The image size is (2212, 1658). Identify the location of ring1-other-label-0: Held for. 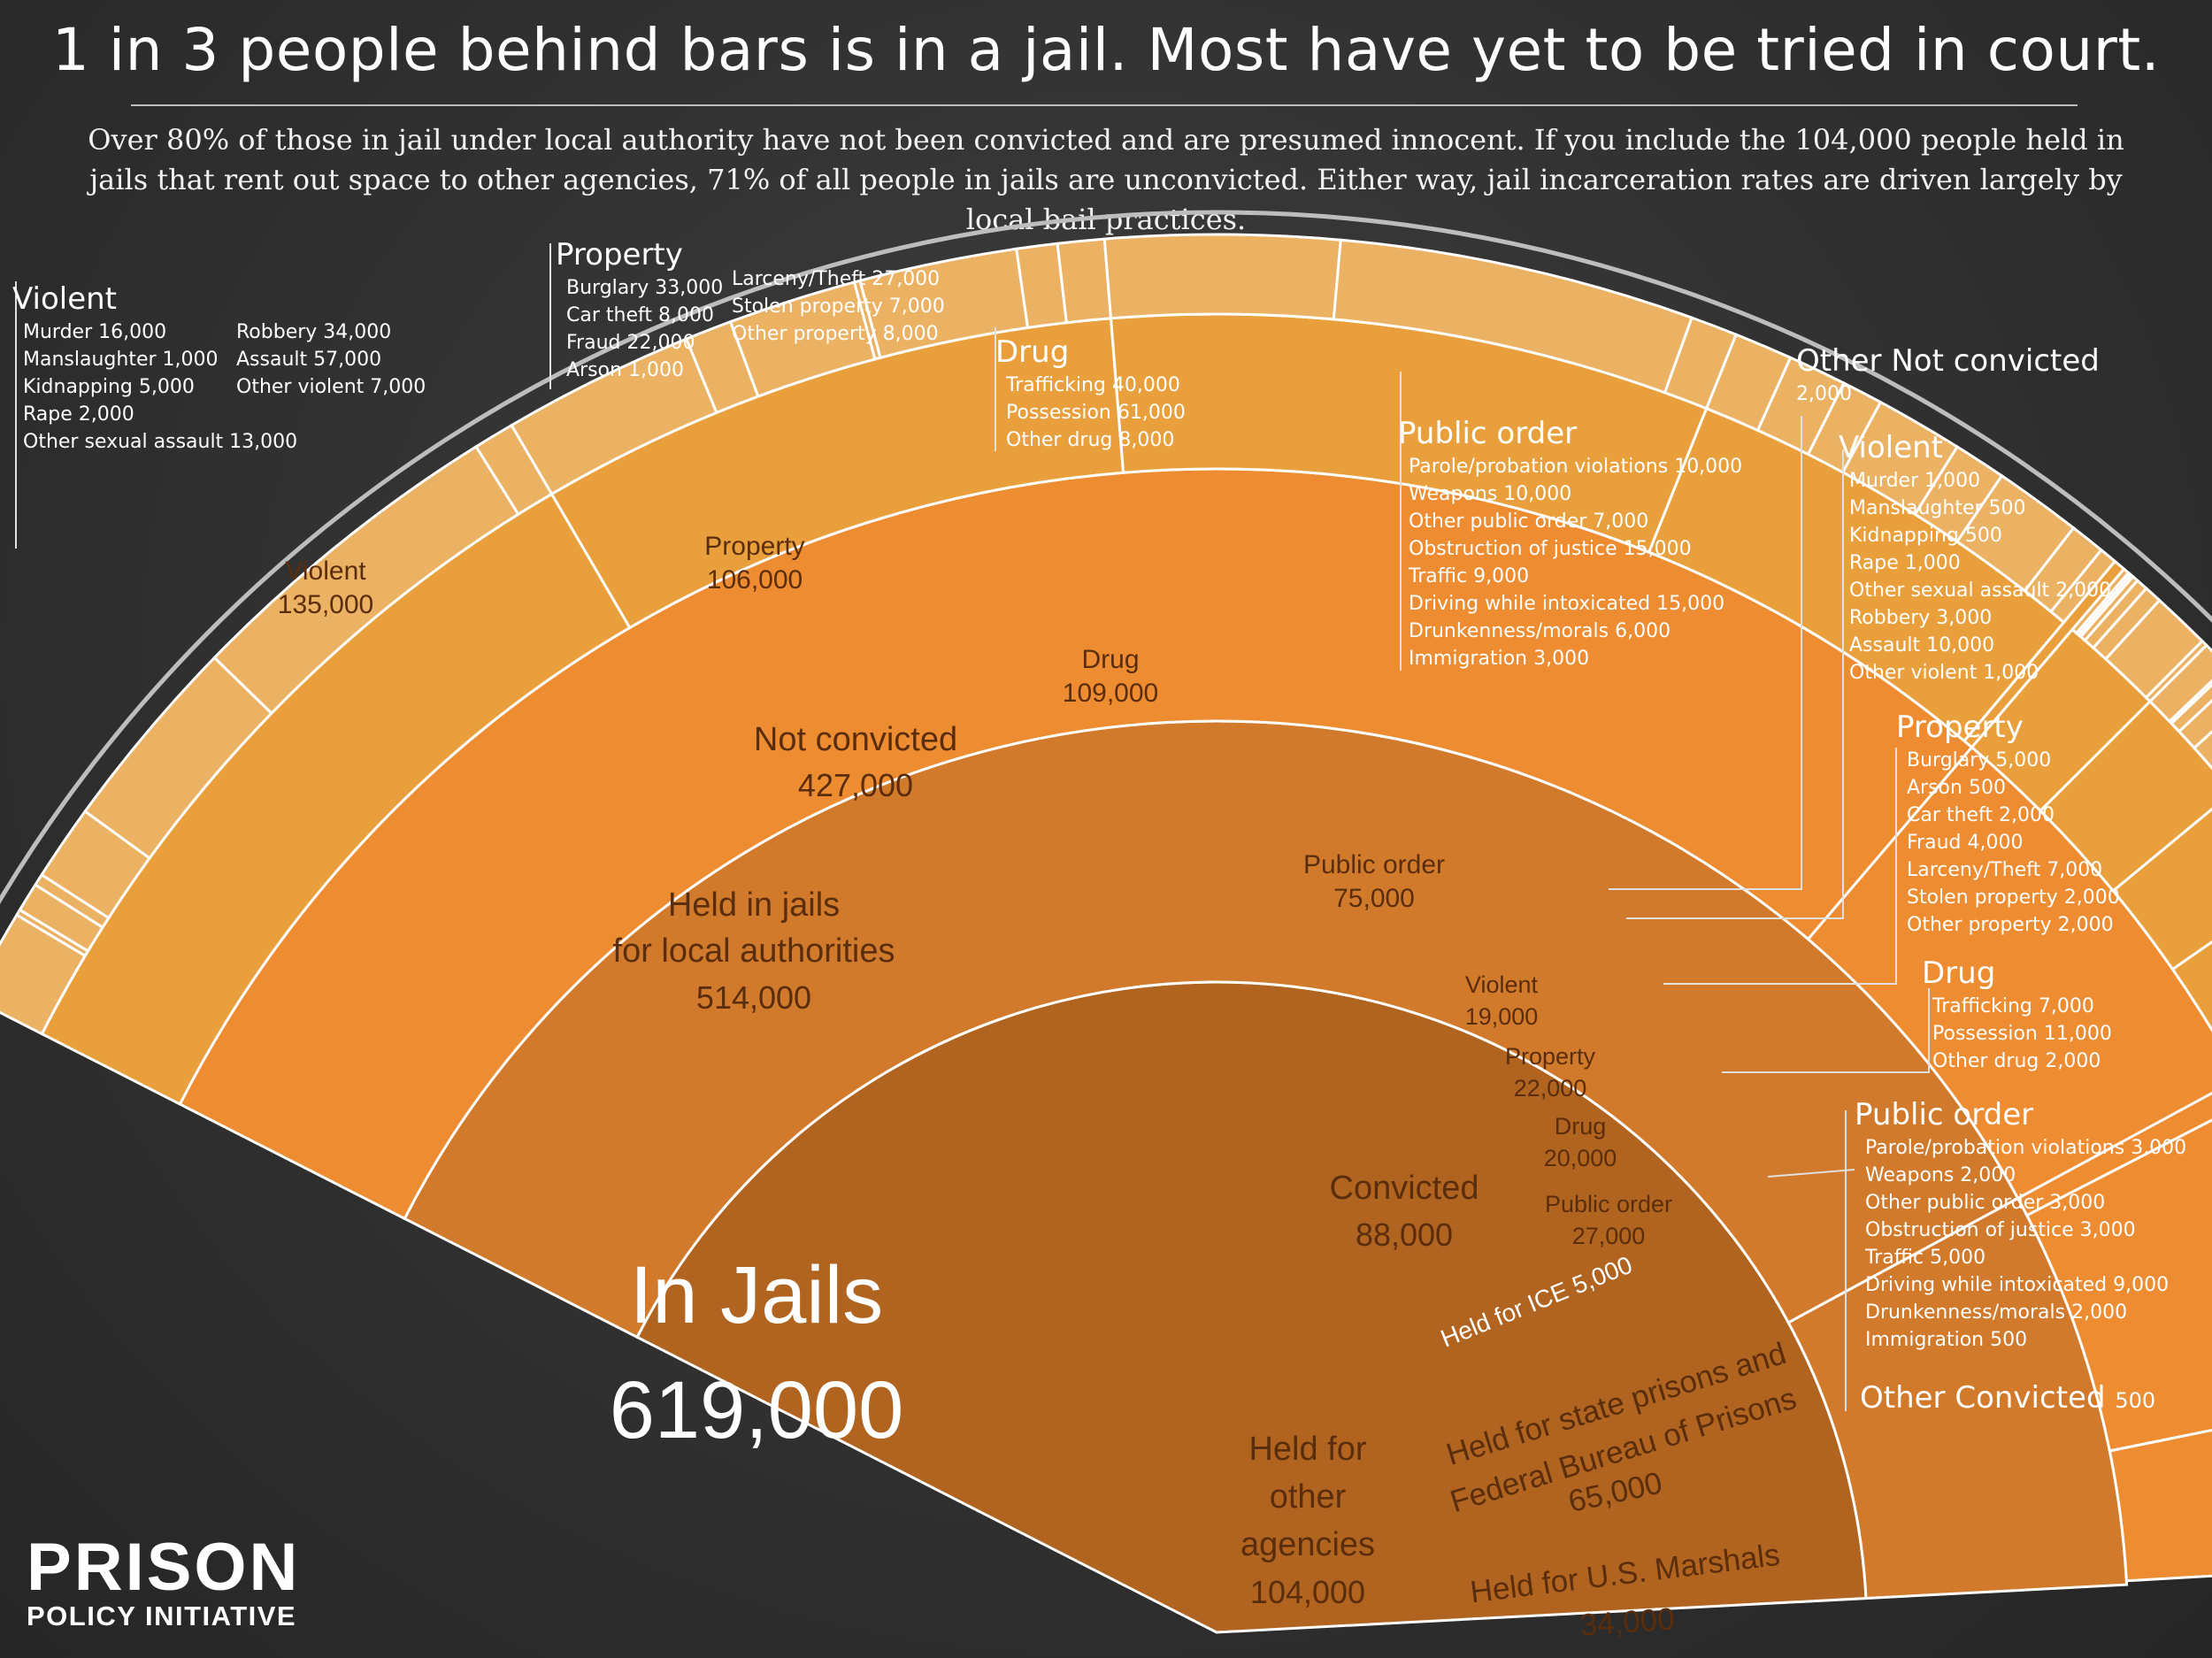
(1307, 1450).